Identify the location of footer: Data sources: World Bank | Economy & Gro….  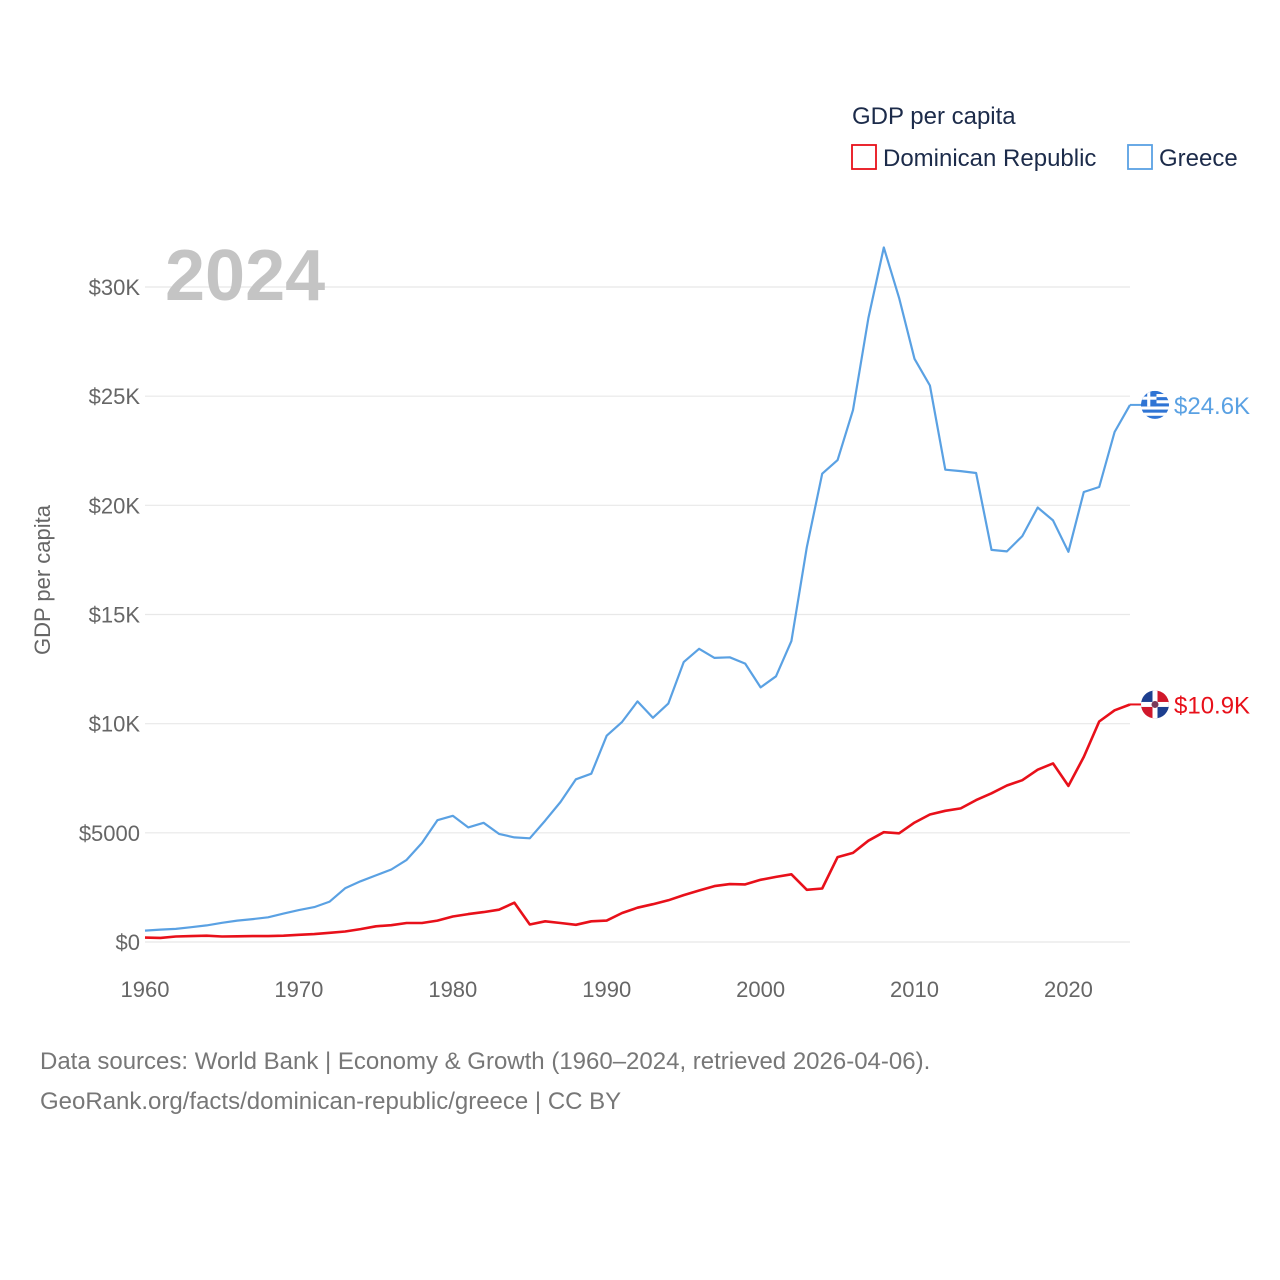
(485, 1082).